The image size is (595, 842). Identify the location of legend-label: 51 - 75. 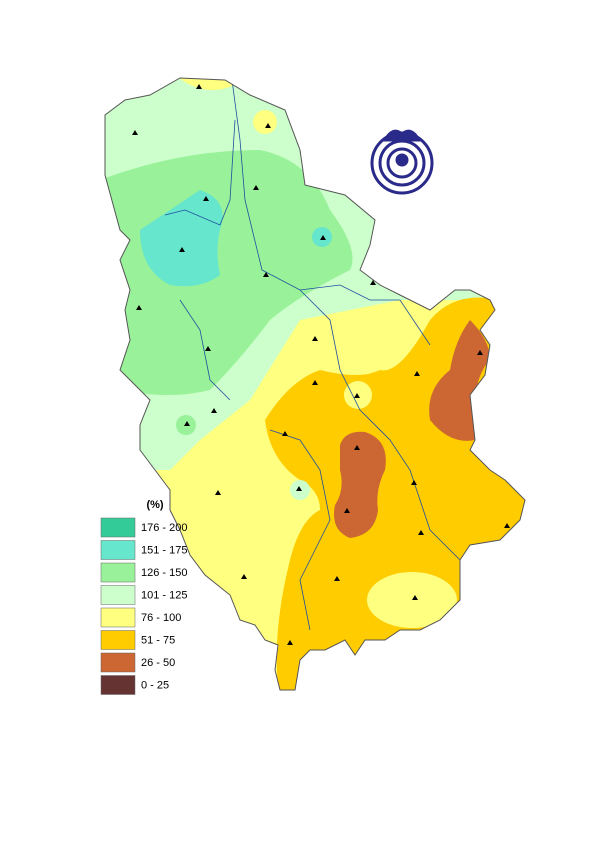
(158, 640).